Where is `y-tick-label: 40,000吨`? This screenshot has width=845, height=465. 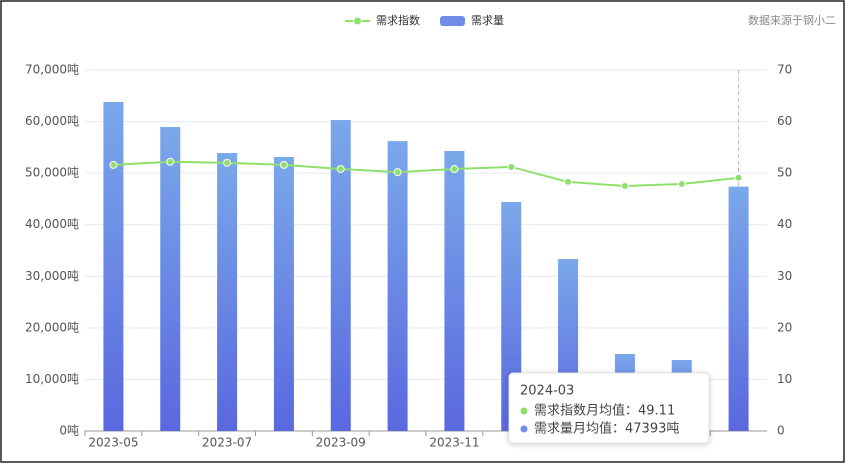 y-tick-label: 40,000吨 is located at coordinates (52, 224).